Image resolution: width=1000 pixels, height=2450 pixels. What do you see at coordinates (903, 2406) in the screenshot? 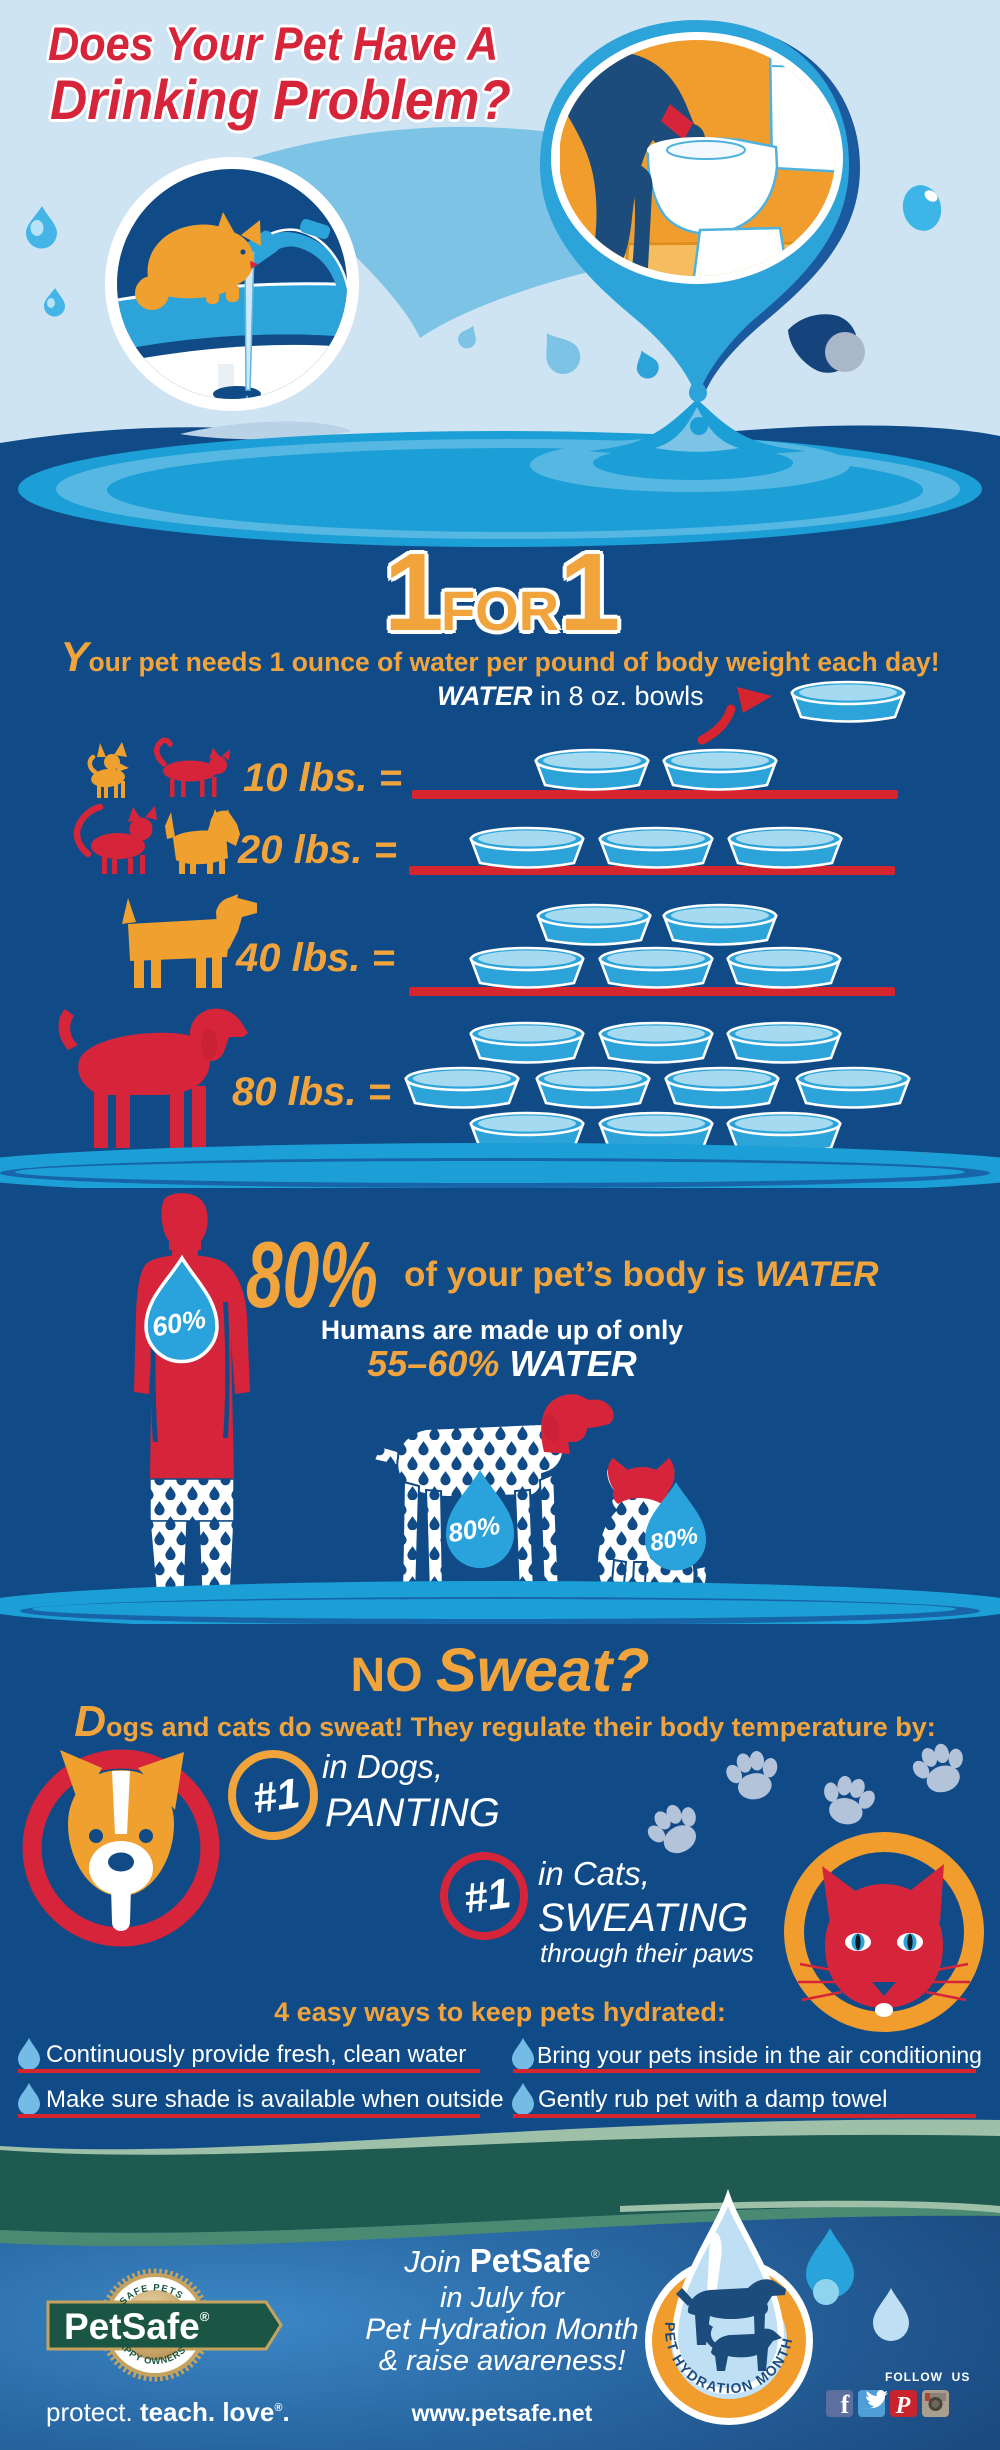
I see `svg-text: P` at bounding box center [903, 2406].